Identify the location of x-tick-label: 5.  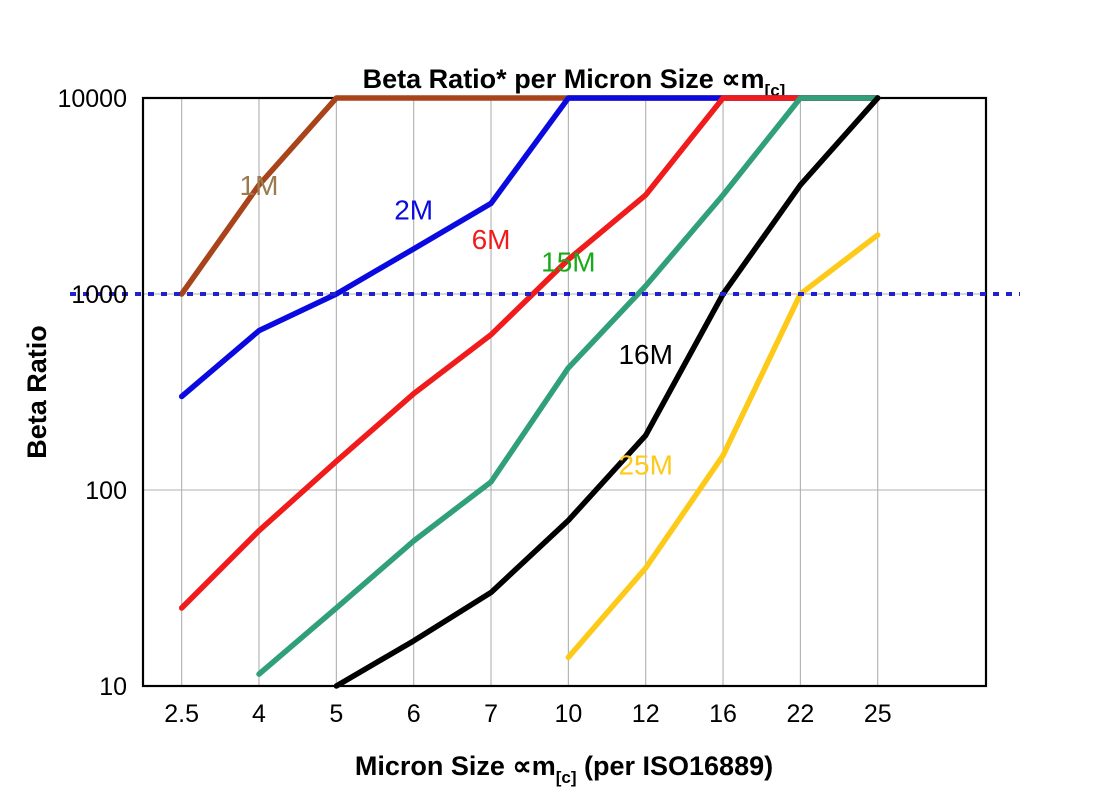
(336, 714).